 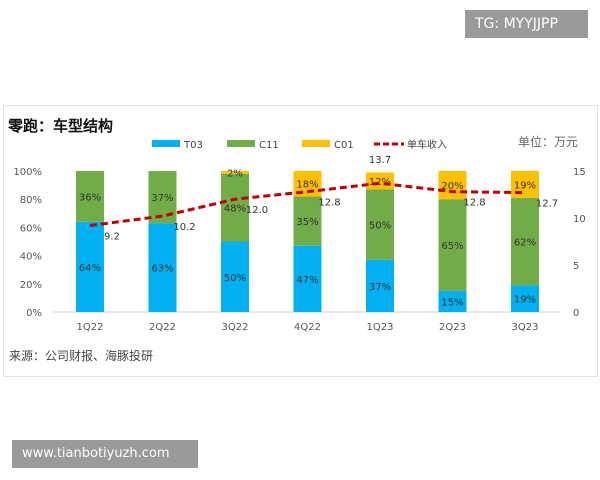 I want to click on bar-C11-1Q22, so click(x=90, y=196).